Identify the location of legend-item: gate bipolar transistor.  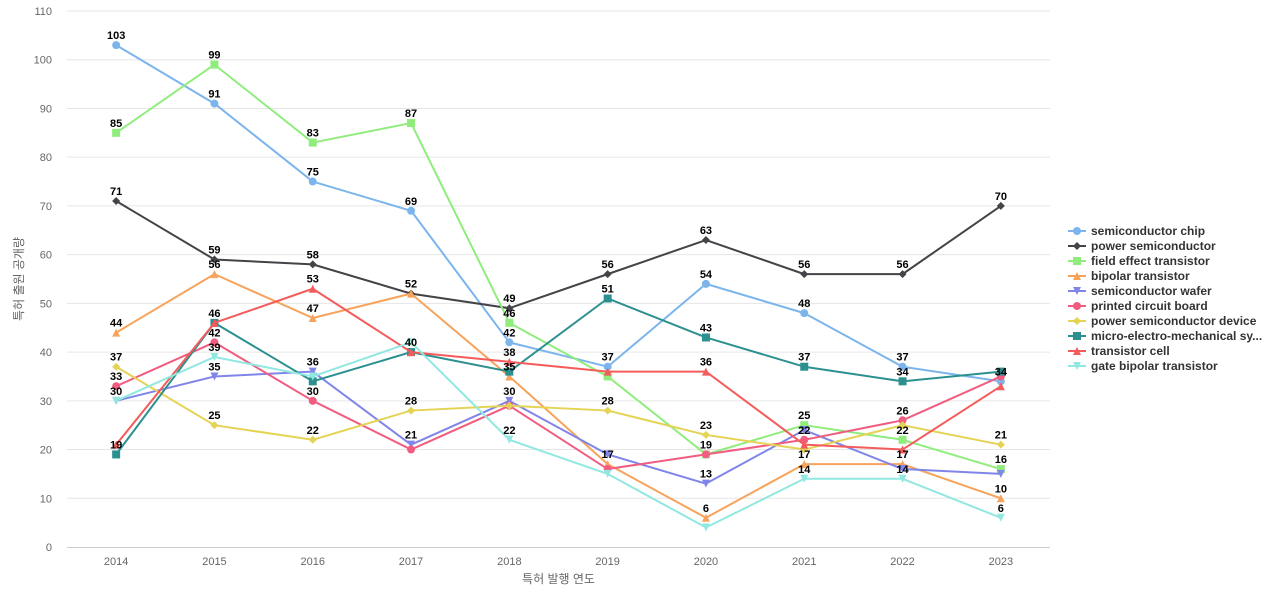
(1173, 365).